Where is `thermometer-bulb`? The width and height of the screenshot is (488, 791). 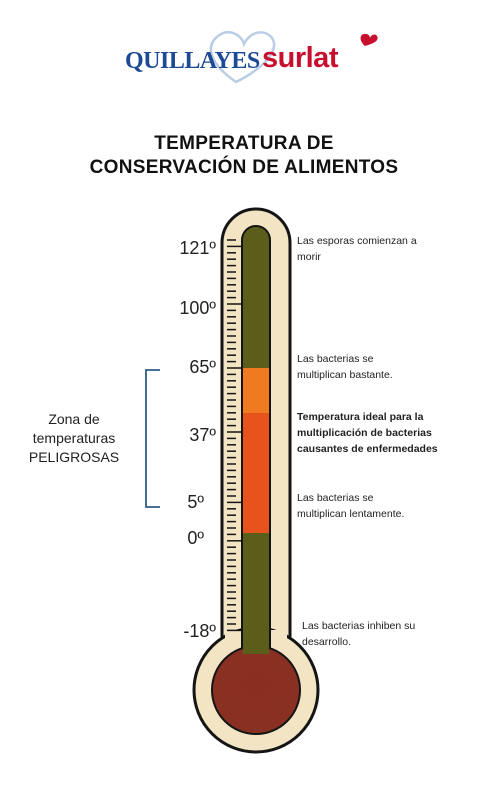
thermometer-bulb is located at coordinates (256, 690).